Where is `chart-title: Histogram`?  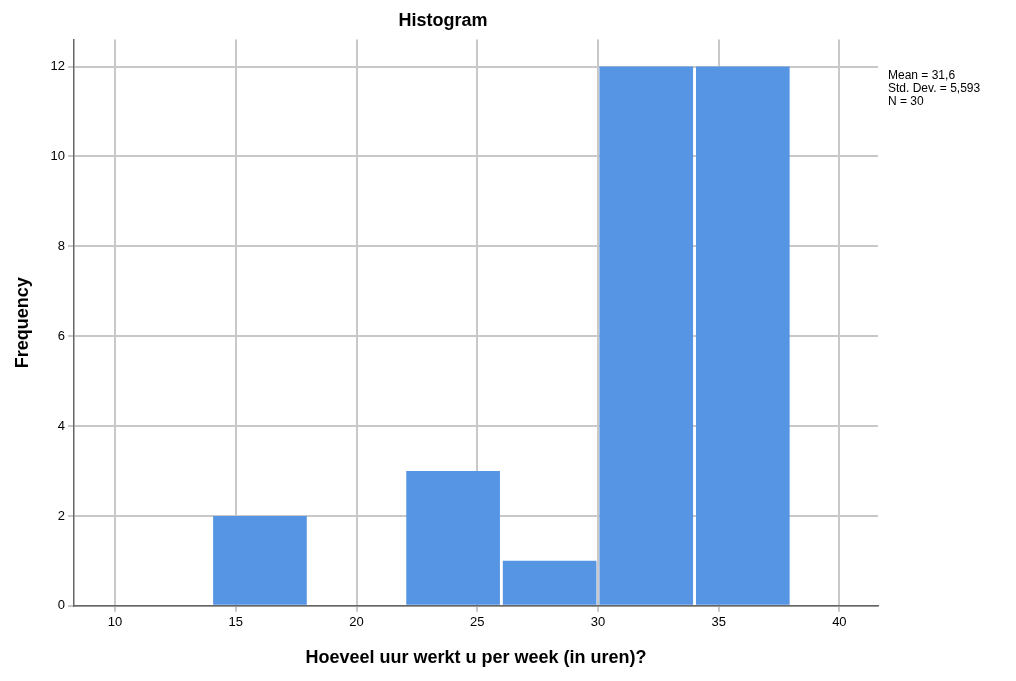 chart-title: Histogram is located at coordinates (443, 19).